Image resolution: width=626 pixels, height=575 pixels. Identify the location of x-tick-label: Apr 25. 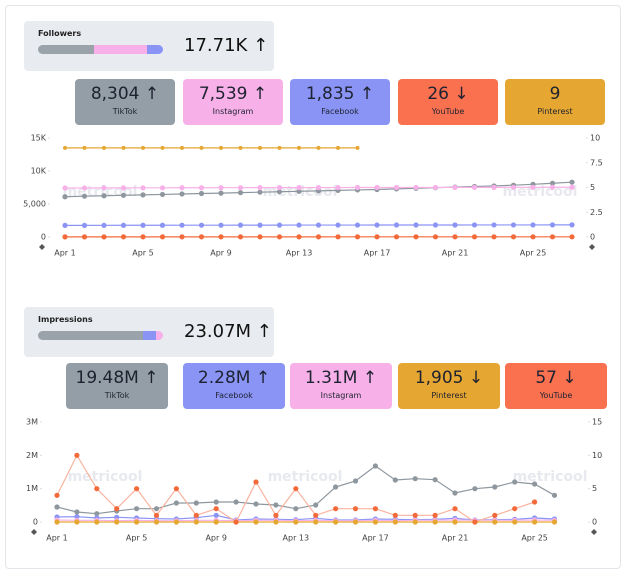
(533, 253).